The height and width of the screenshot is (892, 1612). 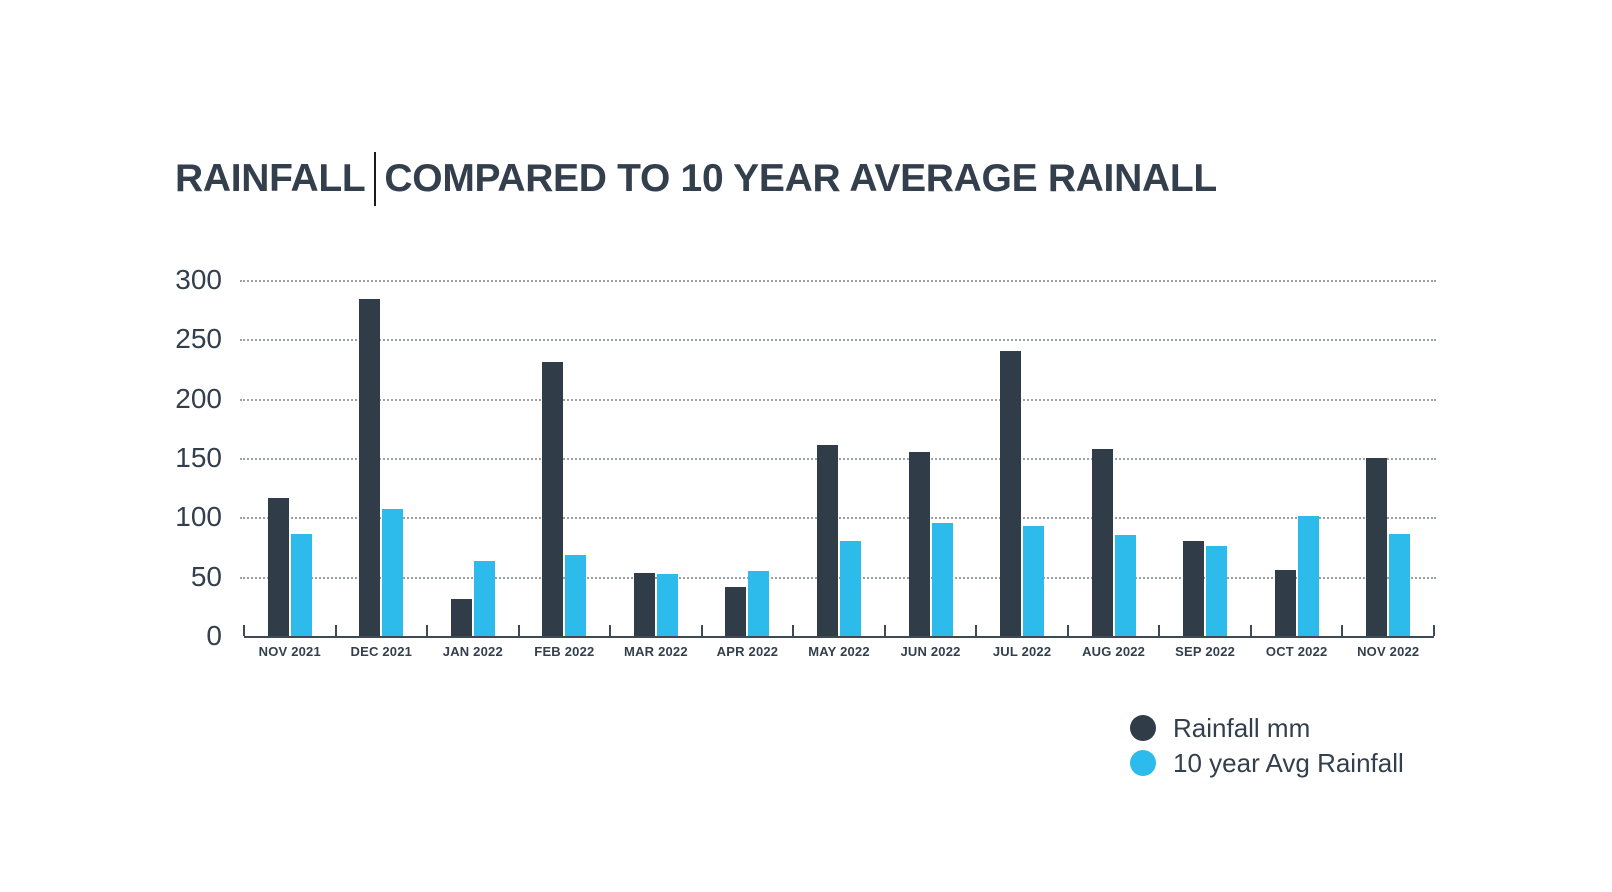 I want to click on title-text-before: RAINFALL, so click(x=270, y=178).